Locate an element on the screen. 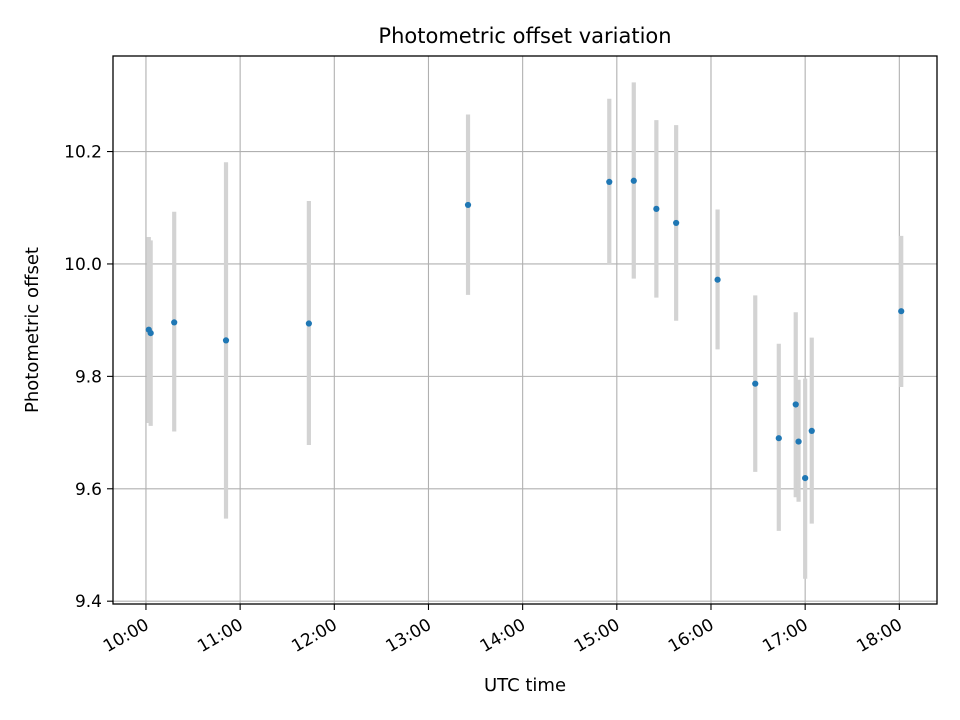 This screenshot has width=960, height=720. y-tick-label: 9.4 is located at coordinates (88, 602).